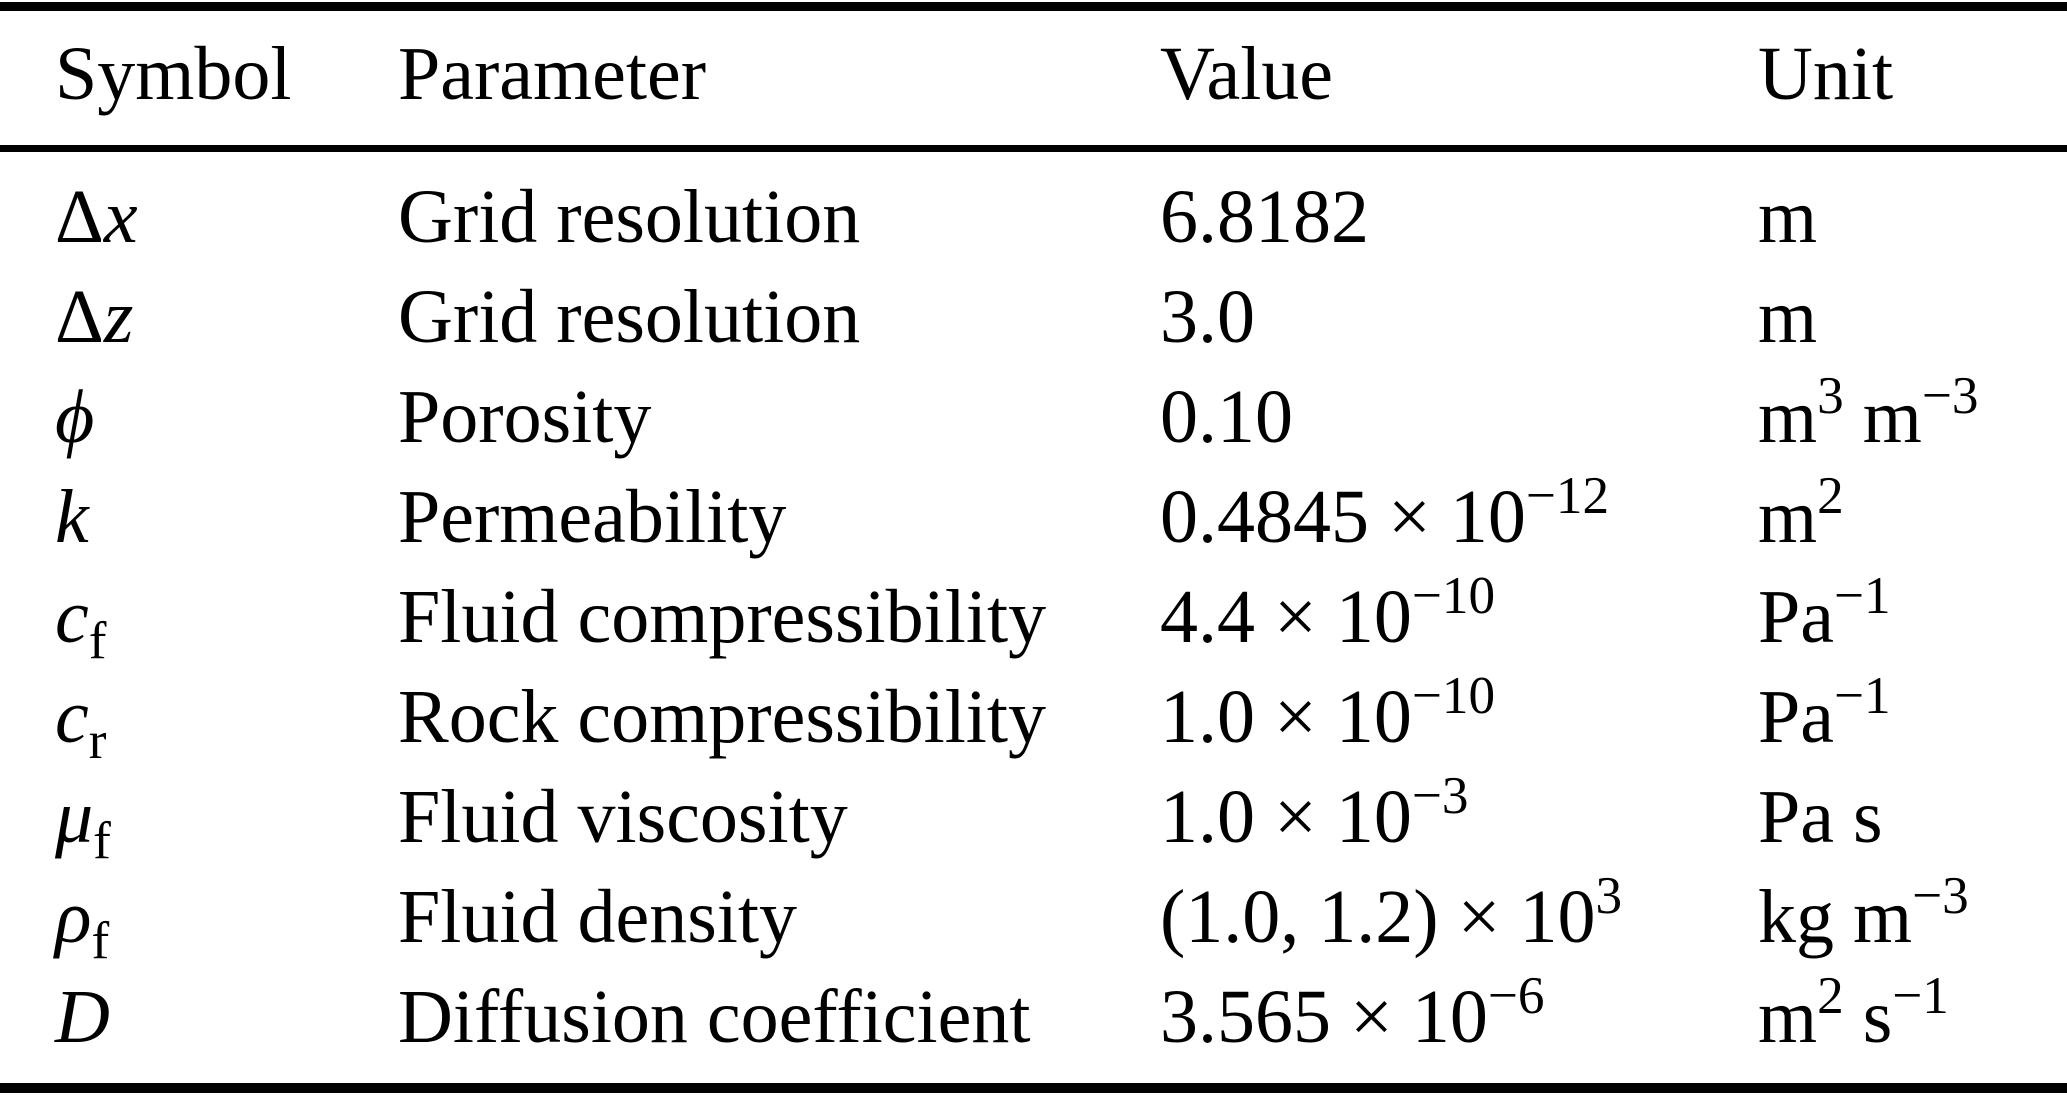 This screenshot has height=1096, width=2067. I want to click on value-fragment: 0.4845 × 10, so click(1343, 517).